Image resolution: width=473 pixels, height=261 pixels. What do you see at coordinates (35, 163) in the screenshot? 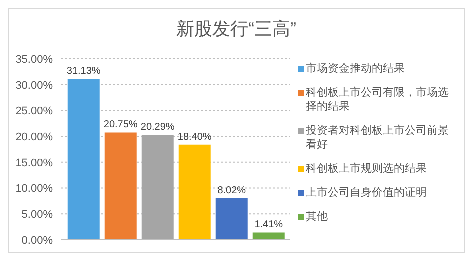
I see `y-tick-label: 15.00%` at bounding box center [35, 163].